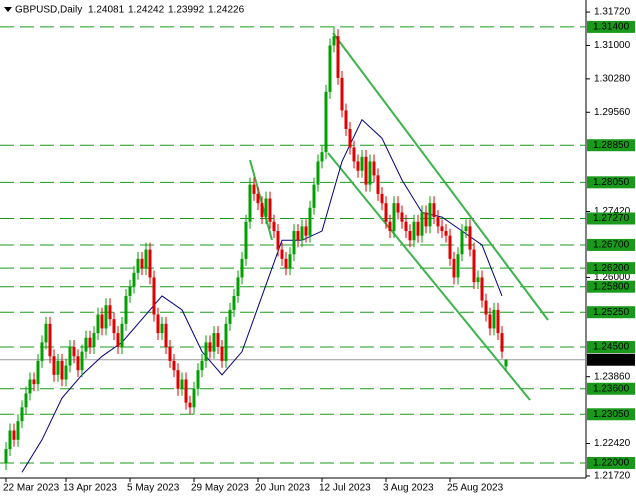 The width and height of the screenshot is (636, 498). Describe the element at coordinates (612, 79) in the screenshot. I see `y-tick-label: 1.30280` at that location.